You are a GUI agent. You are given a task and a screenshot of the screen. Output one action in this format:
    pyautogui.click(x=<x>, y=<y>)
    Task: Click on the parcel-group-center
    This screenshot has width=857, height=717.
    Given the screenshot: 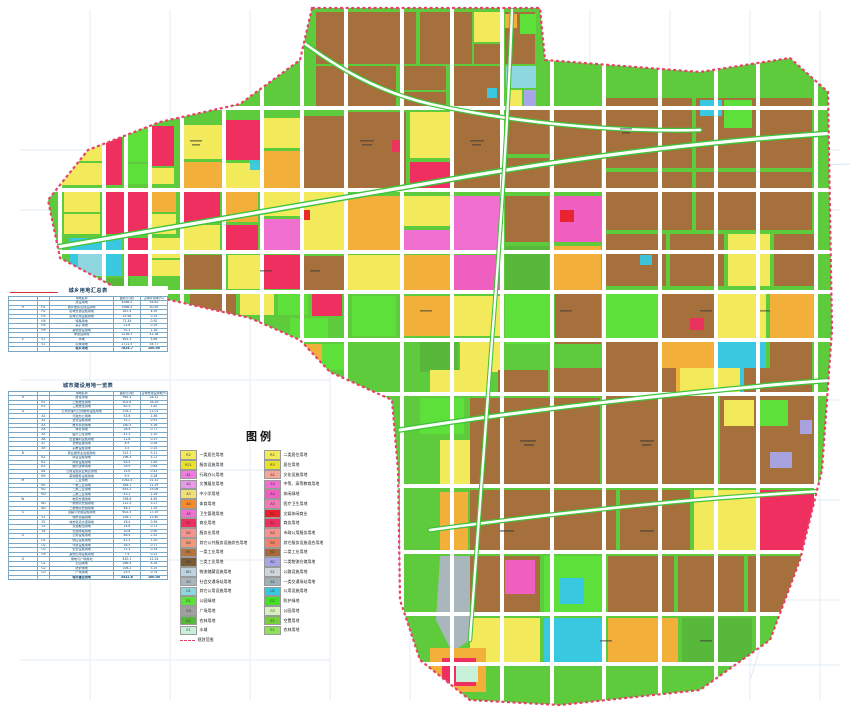 What is the action you would take?
    pyautogui.click(x=474, y=240)
    